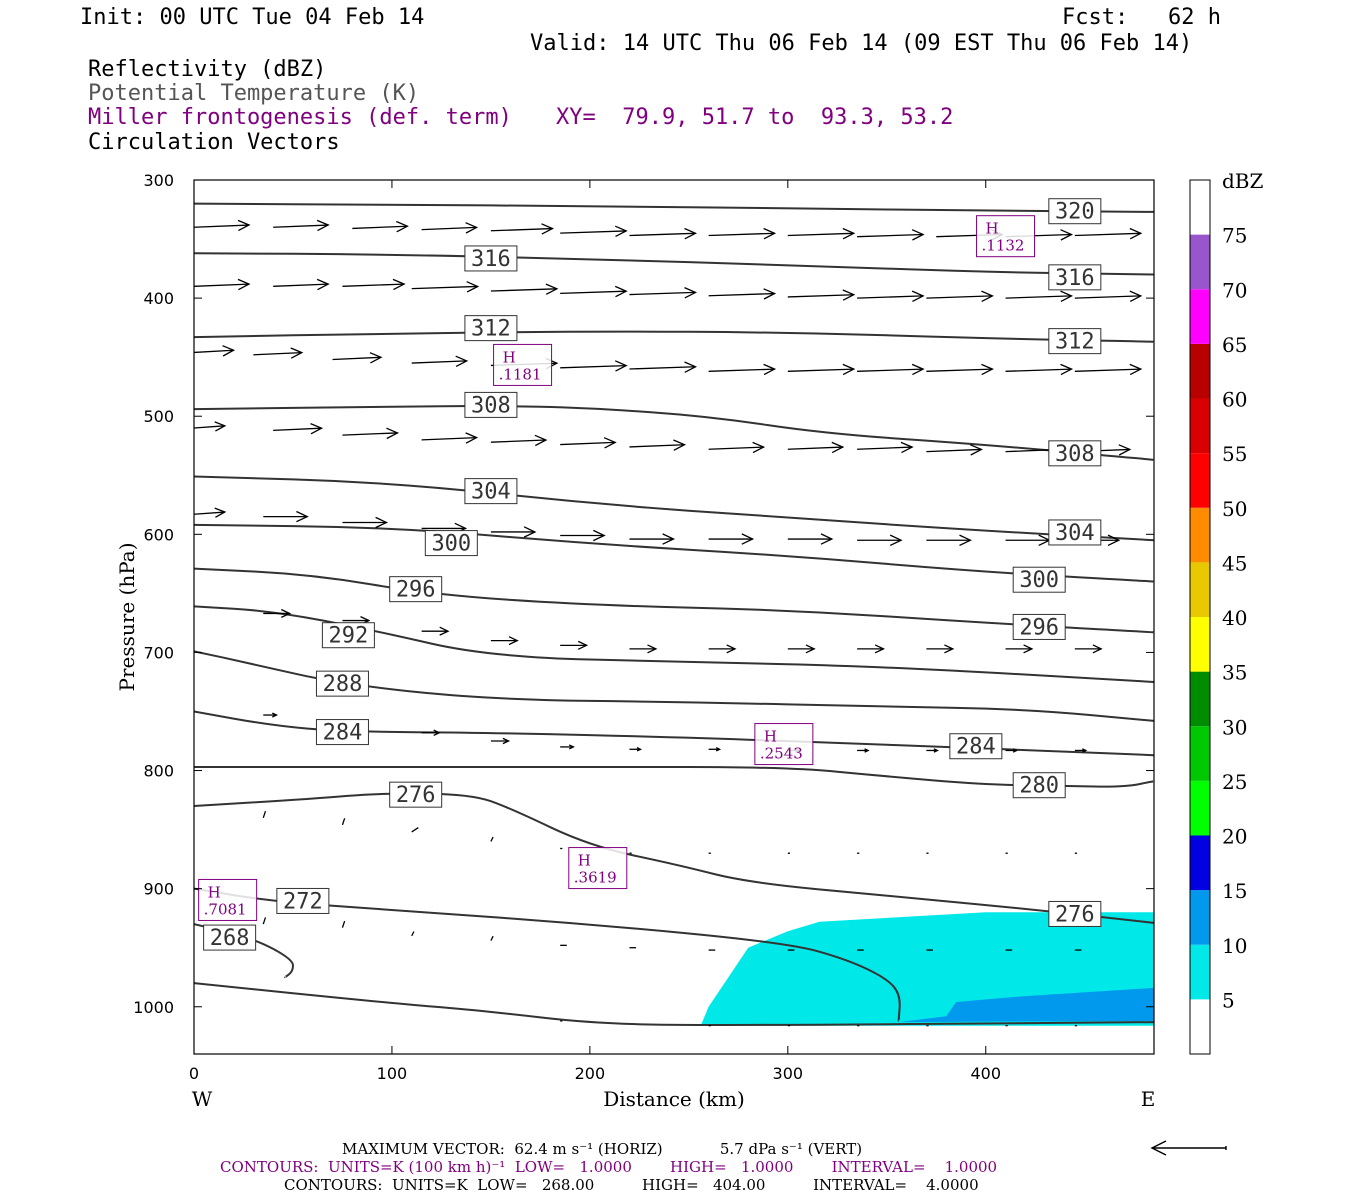 This screenshot has height=1200, width=1350. Describe the element at coordinates (127, 617) in the screenshot. I see `y-axis-label: Pressure (hPa)` at that location.